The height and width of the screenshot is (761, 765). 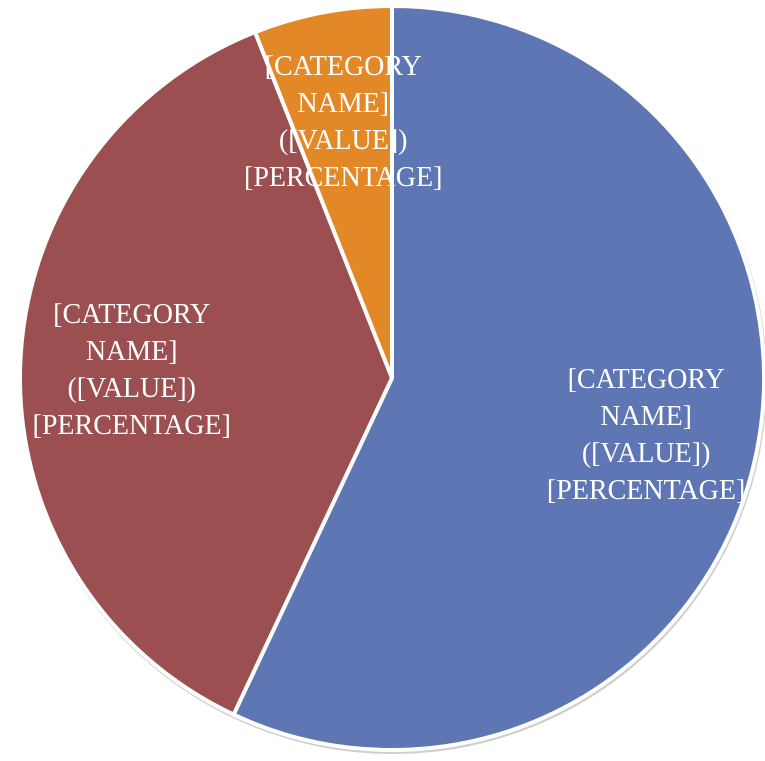 I want to click on pie-slice, so click(x=323, y=191).